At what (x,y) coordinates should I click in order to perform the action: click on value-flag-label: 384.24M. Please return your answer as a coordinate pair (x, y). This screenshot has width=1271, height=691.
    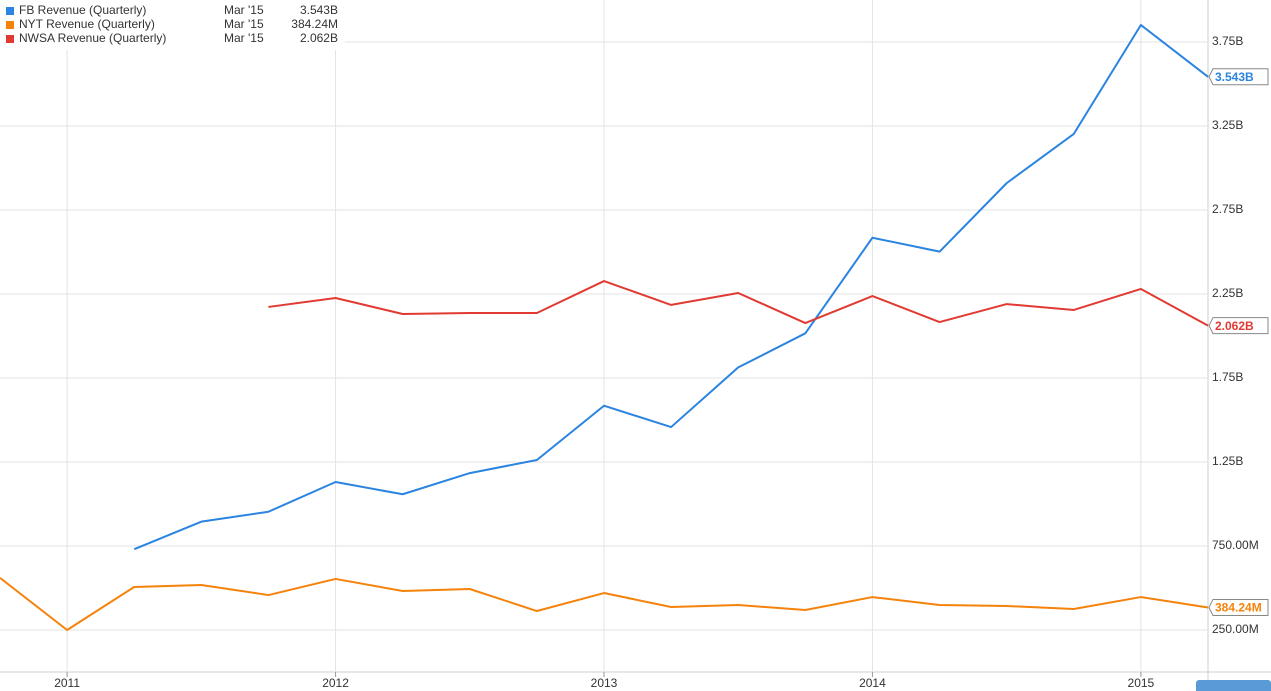
    Looking at the image, I should click on (1238, 608).